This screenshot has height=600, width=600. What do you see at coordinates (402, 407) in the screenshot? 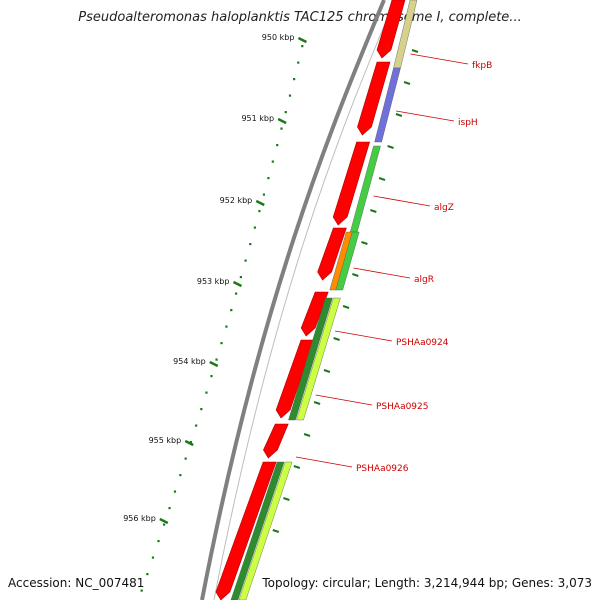
I see `gene-label-PSHAa0925: PSHAa0925` at bounding box center [402, 407].